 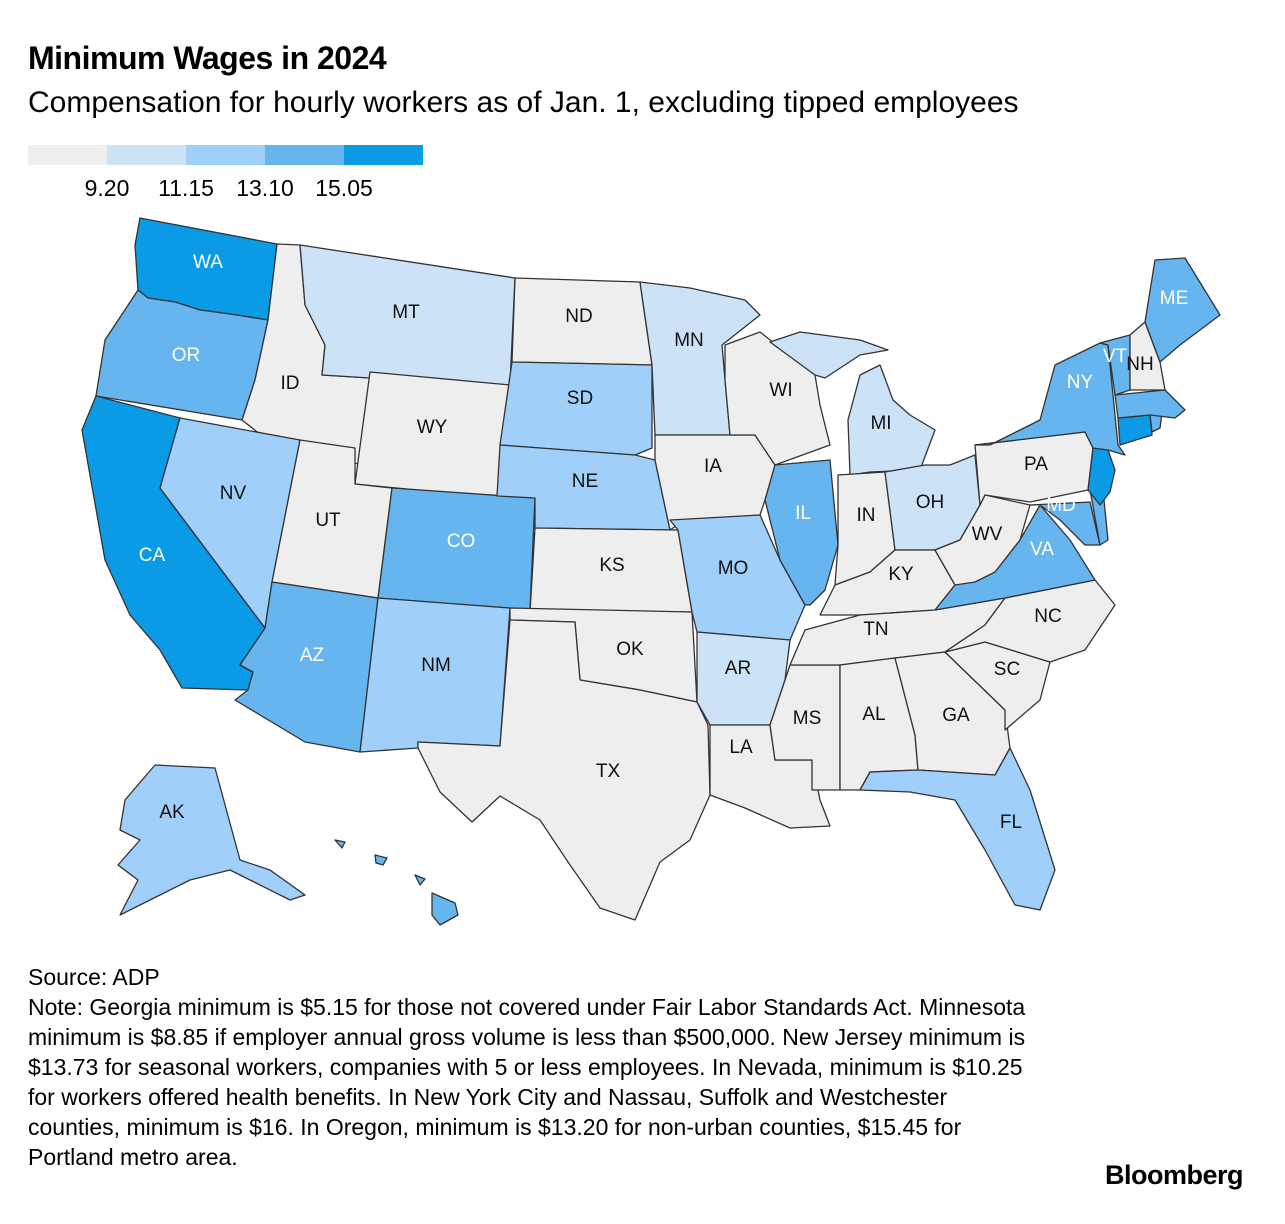 I want to click on state-label-co: CO, so click(x=461, y=541).